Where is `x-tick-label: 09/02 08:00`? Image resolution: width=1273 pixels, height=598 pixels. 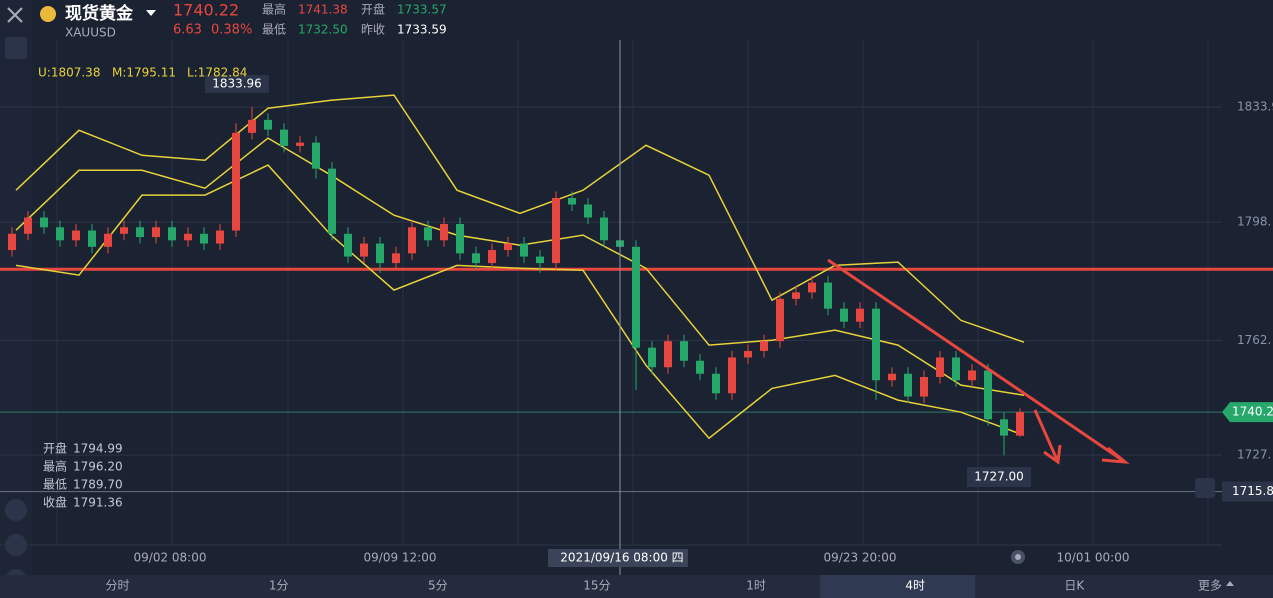 x-tick-label: 09/02 08:00 is located at coordinates (170, 558).